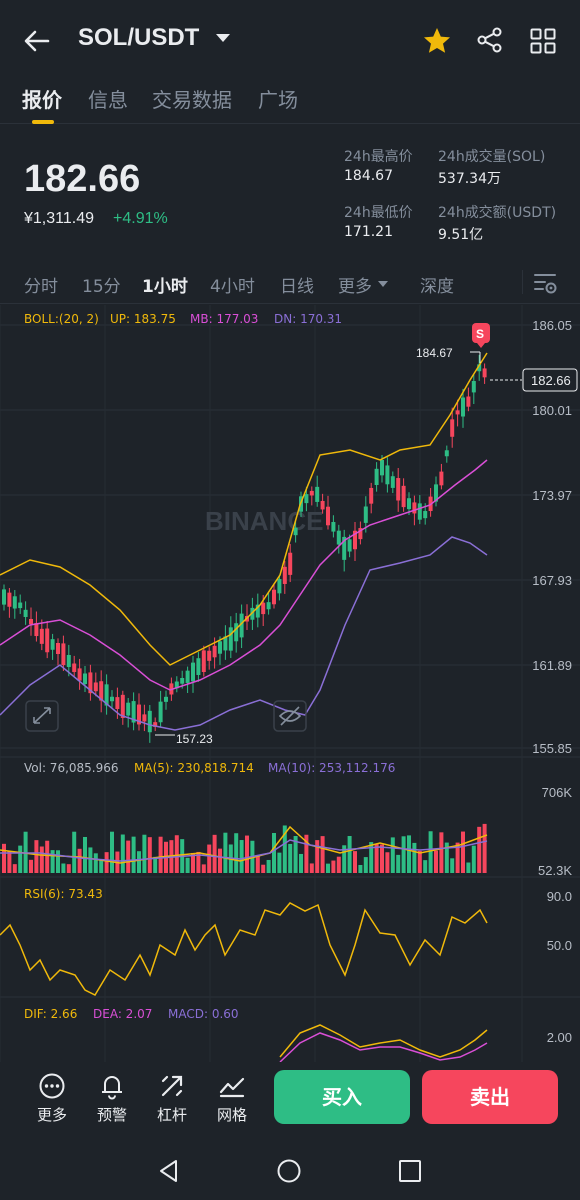  What do you see at coordinates (278, 100) in the screenshot?
I see `tab-square: 广场` at bounding box center [278, 100].